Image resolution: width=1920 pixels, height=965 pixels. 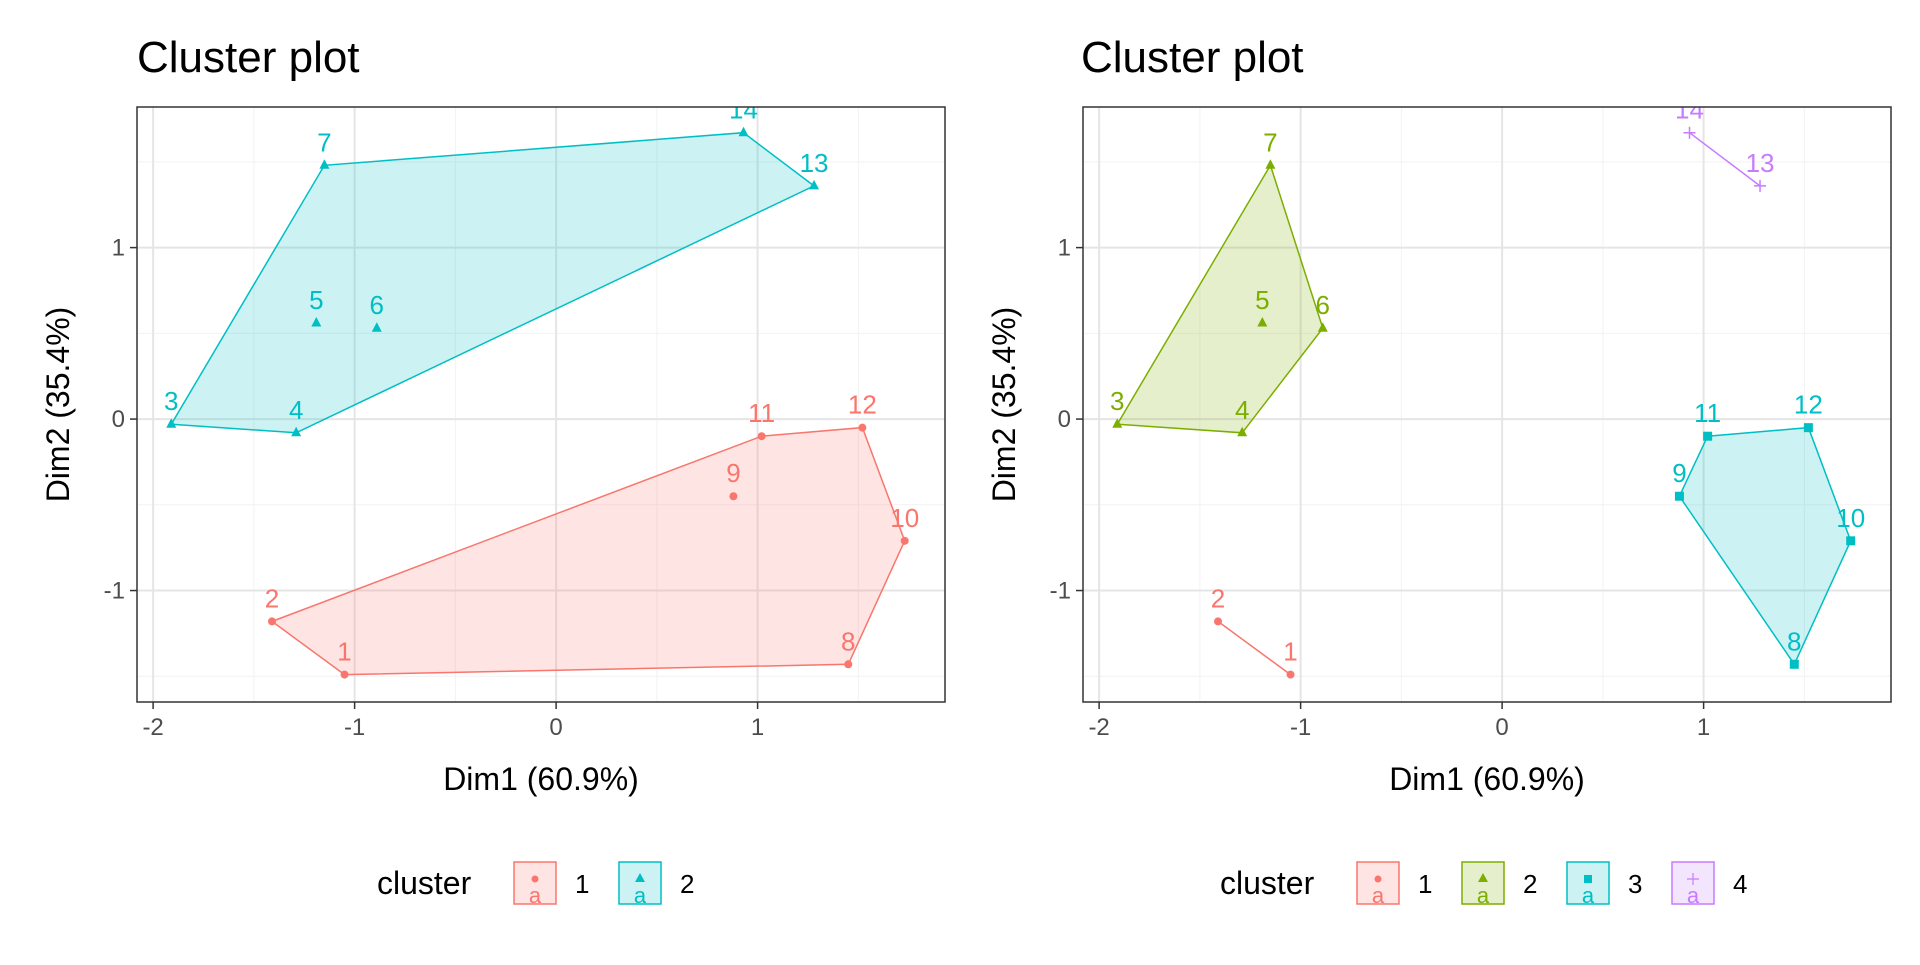 What do you see at coordinates (640, 895) in the screenshot?
I see `panel-1-legend-text-glyph-2: a` at bounding box center [640, 895].